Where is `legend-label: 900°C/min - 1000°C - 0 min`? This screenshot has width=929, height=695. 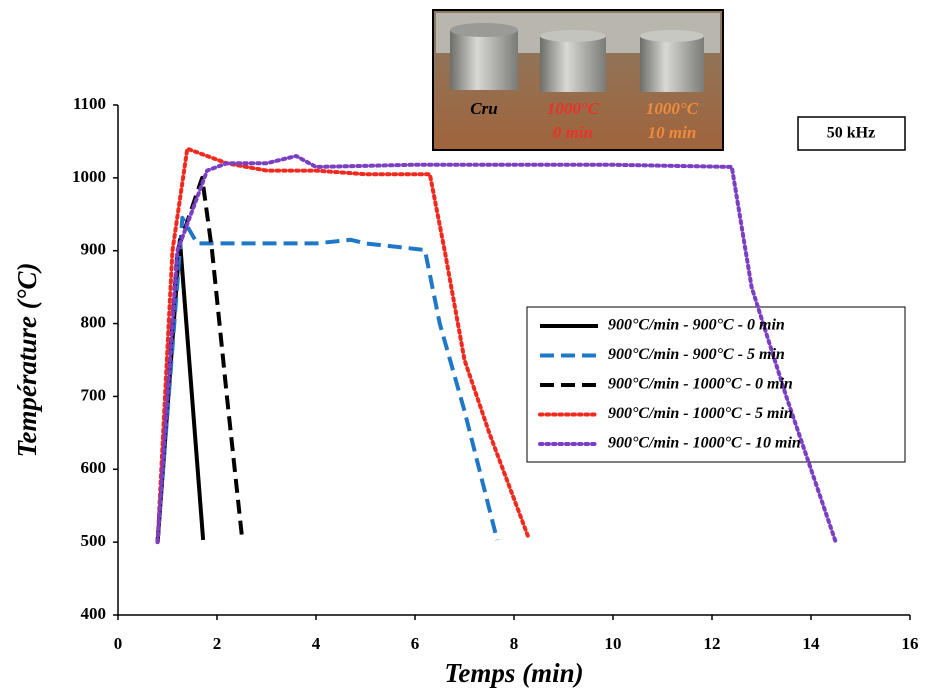
legend-label: 900°C/min - 1000°C - 0 min is located at coordinates (700, 384).